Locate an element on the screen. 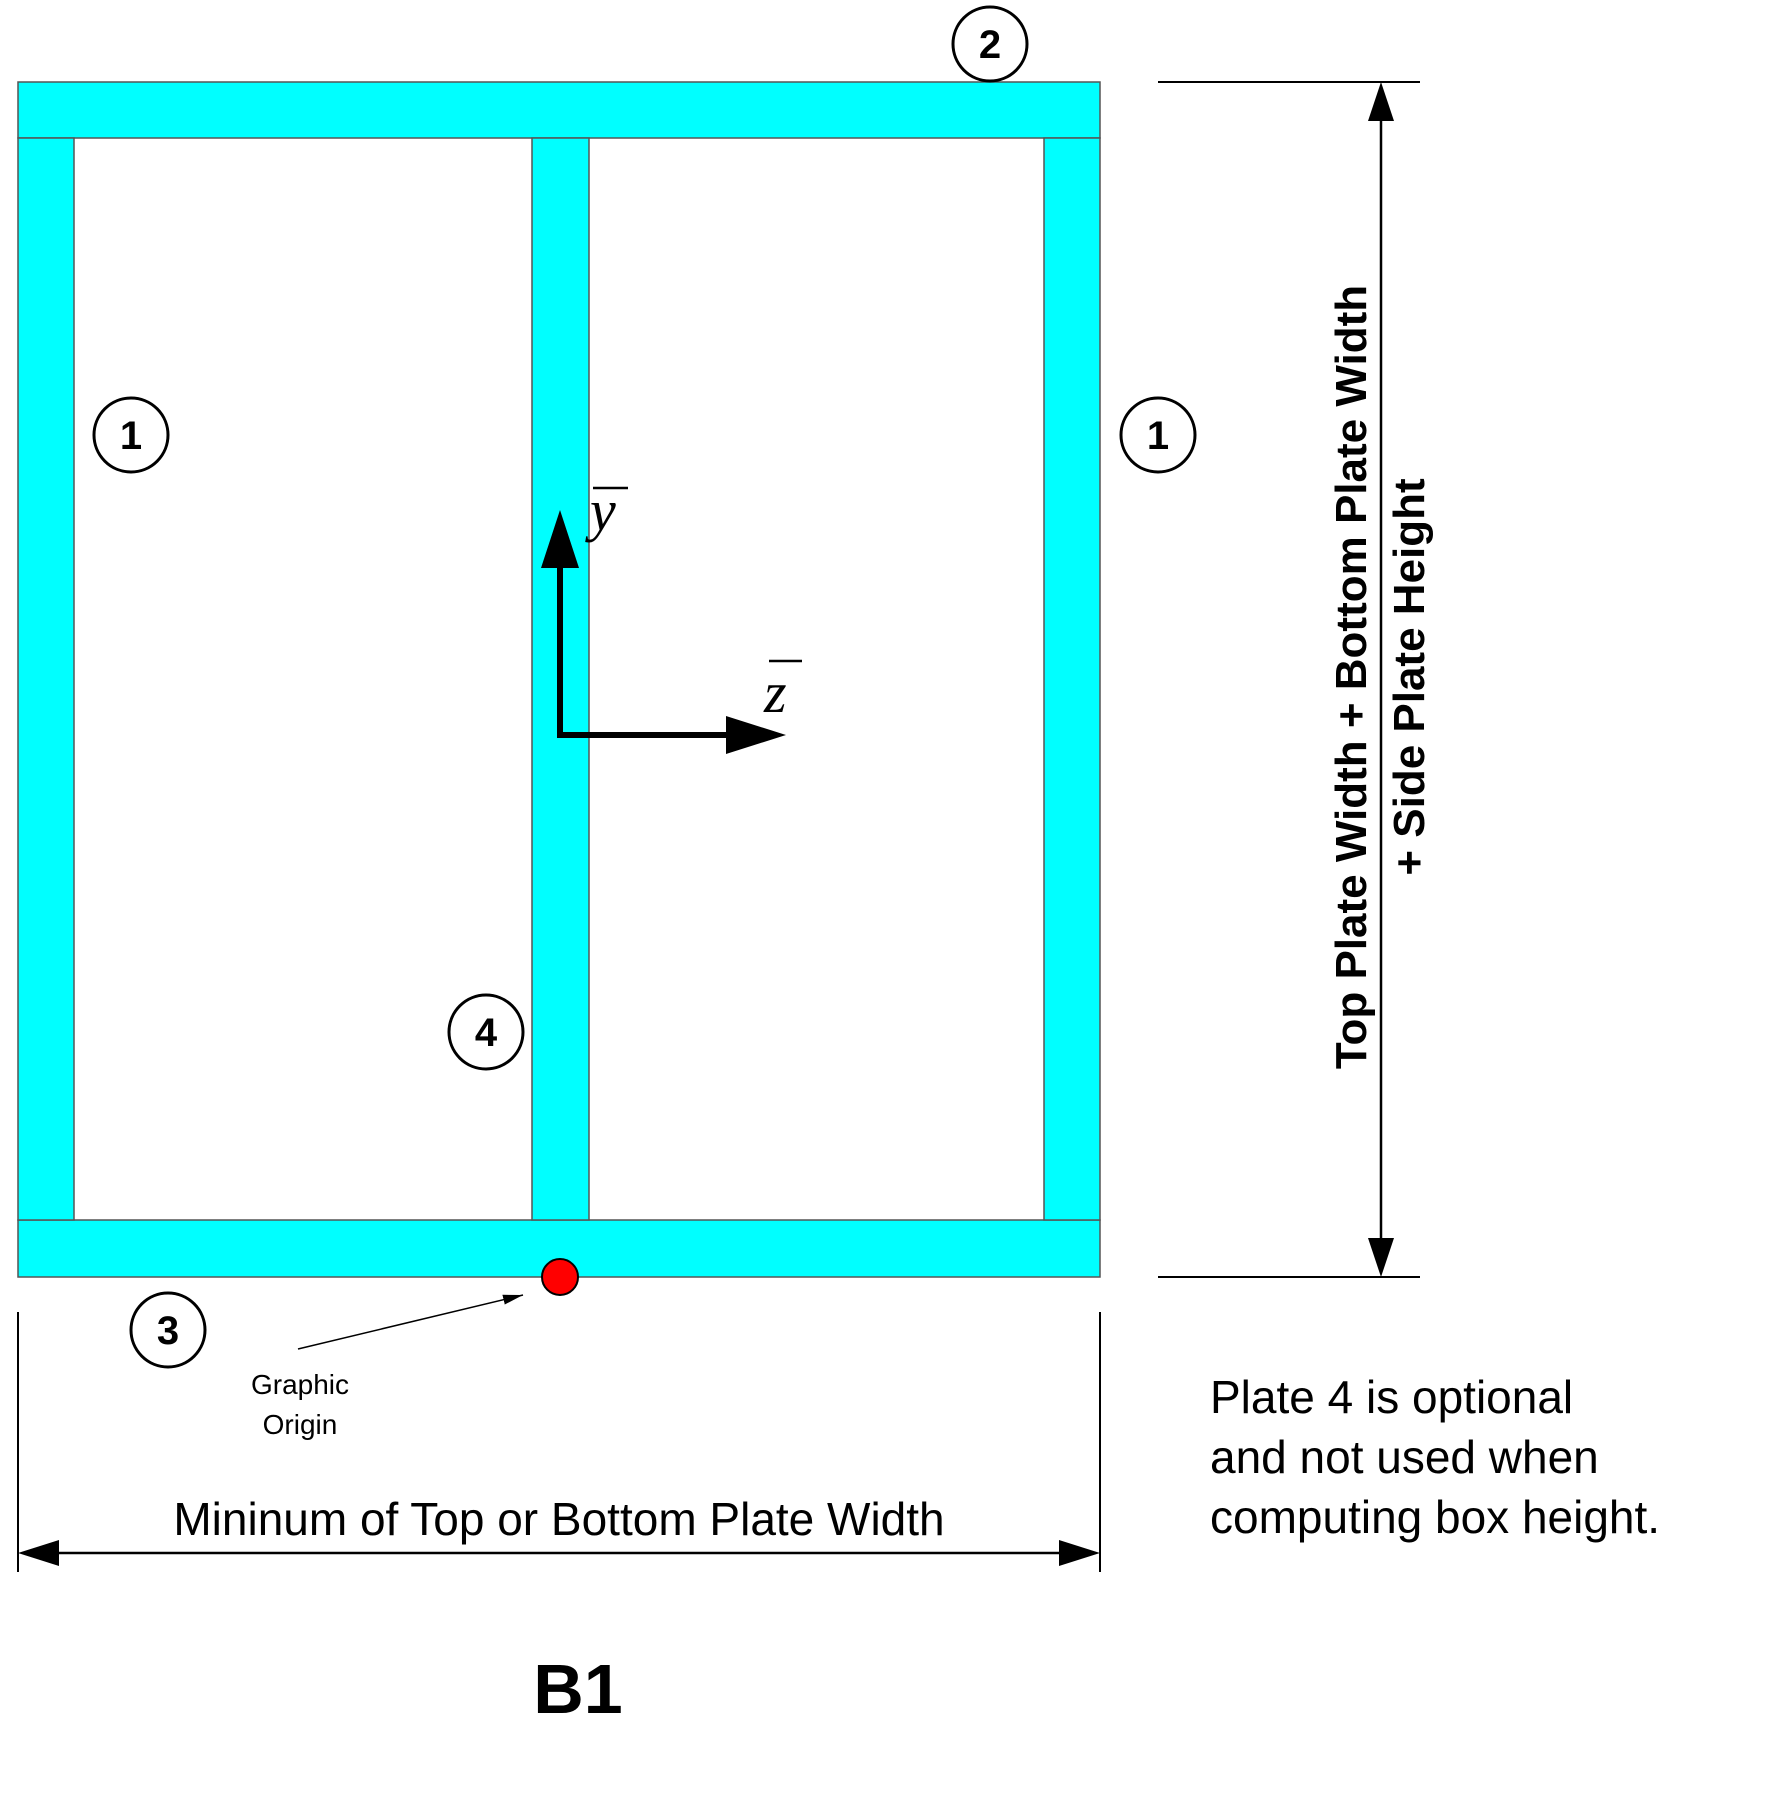 This screenshot has height=1793, width=1766. callout-plate-2: 2 is located at coordinates (990, 44).